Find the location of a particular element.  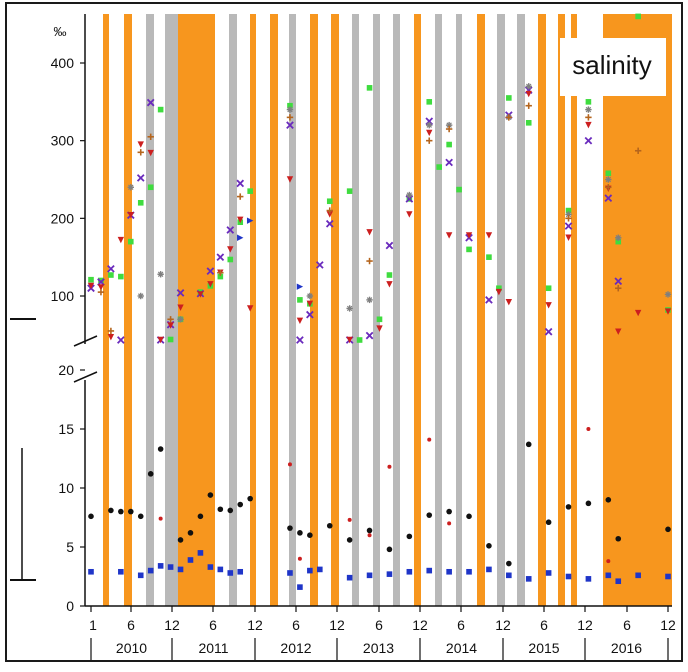

y-tick-label: 15 is located at coordinates (66, 429).